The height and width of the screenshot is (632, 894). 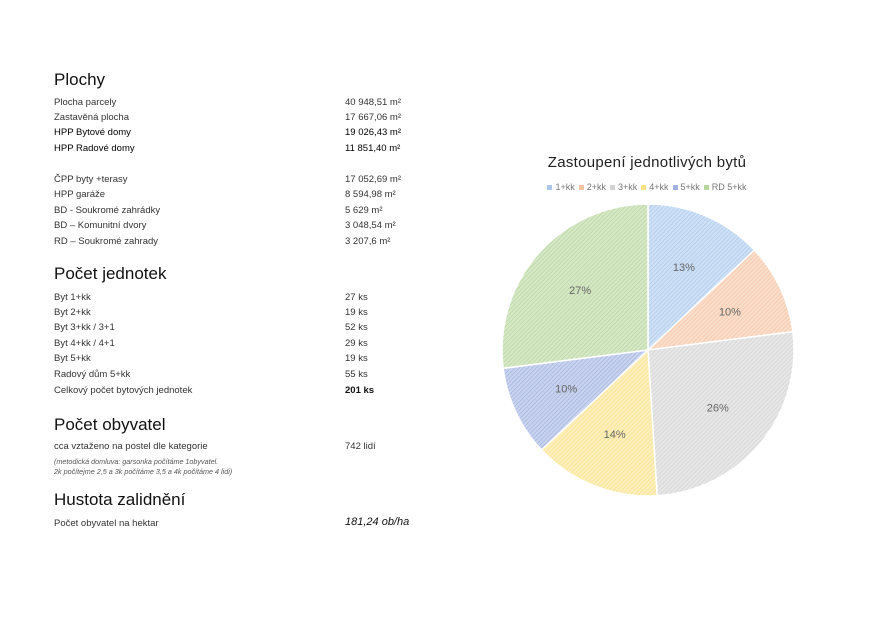 What do you see at coordinates (370, 194) in the screenshot?
I see `row-value: 8 594,98 m²` at bounding box center [370, 194].